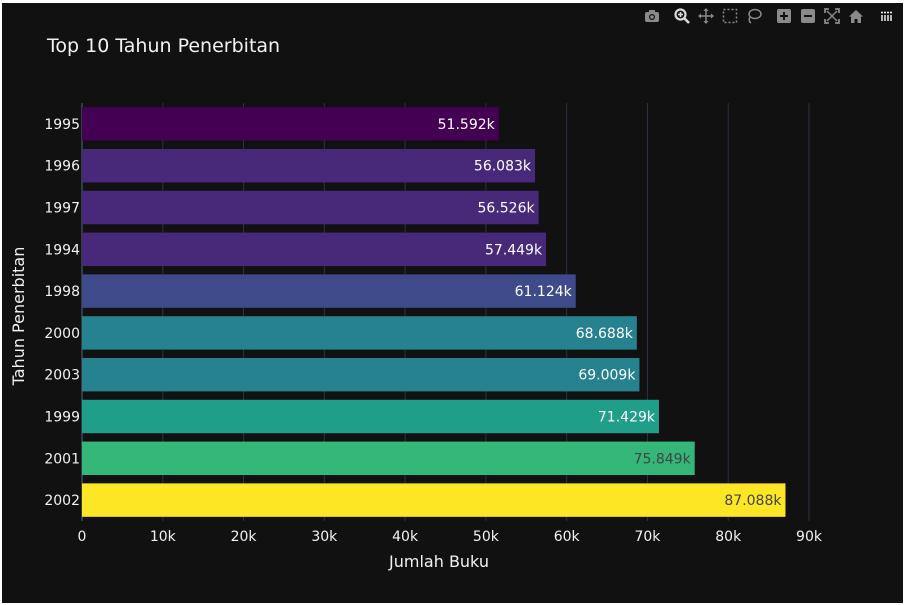 This screenshot has height=605, width=905. I want to click on lasso-select-icon, so click(754, 16).